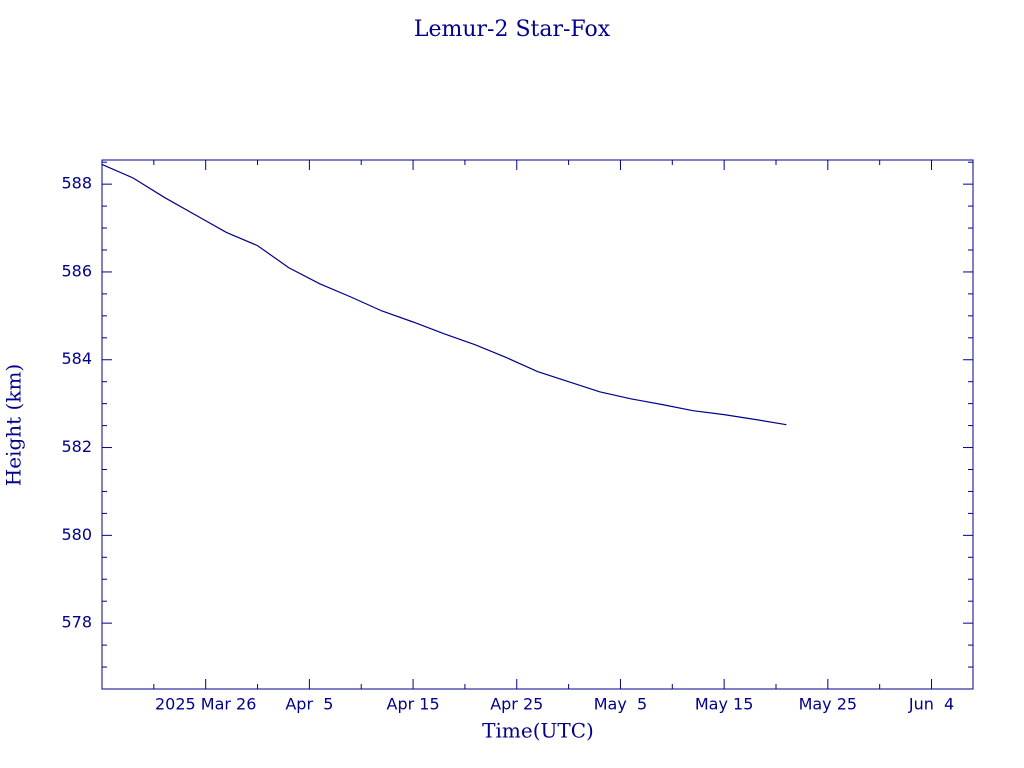  Describe the element at coordinates (724, 704) in the screenshot. I see `x-tick-label: May 15` at that location.